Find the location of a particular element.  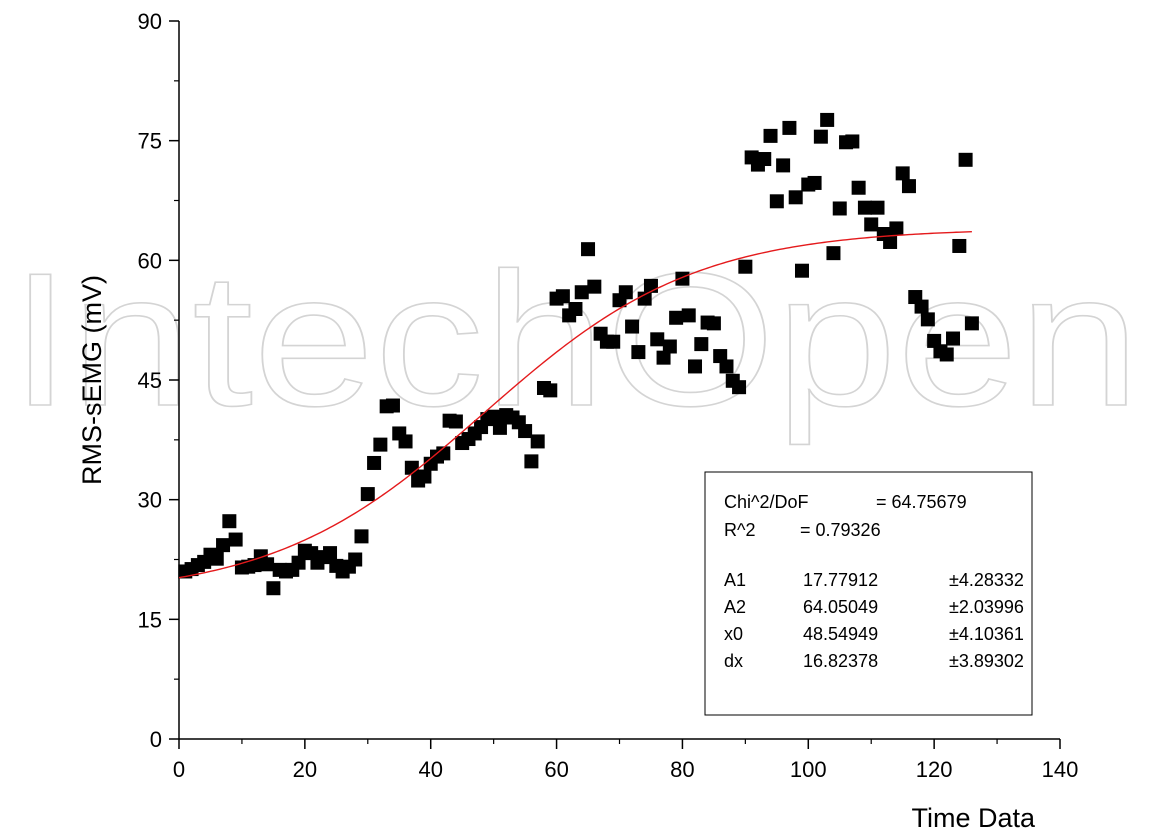

param-value: 64.05049 is located at coordinates (840, 607).